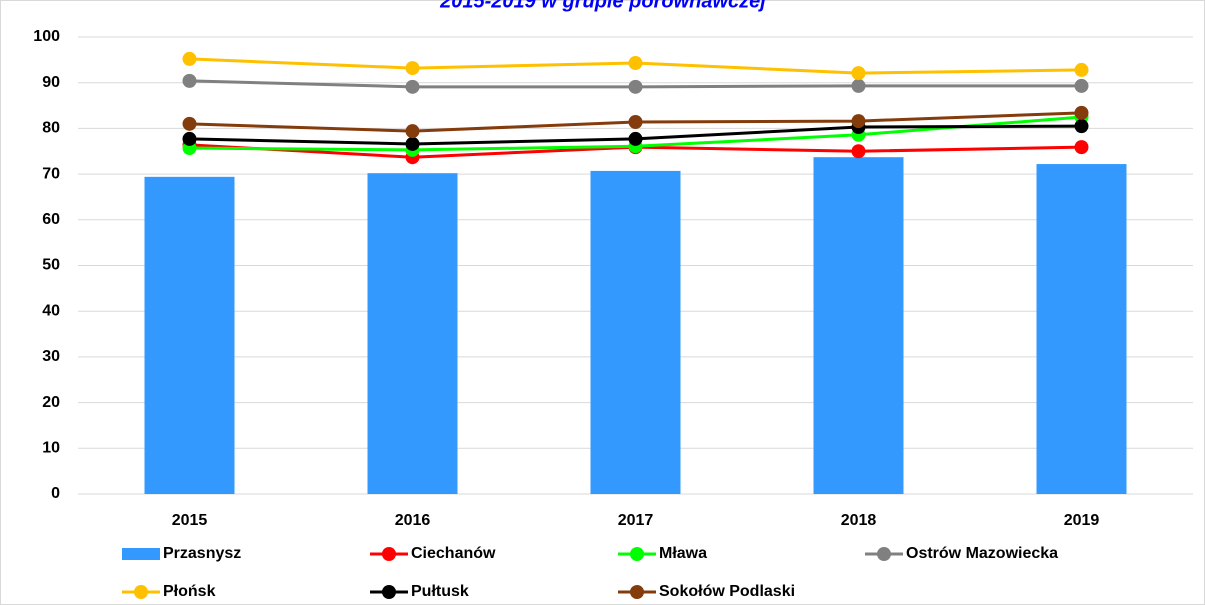 The height and width of the screenshot is (605, 1205). What do you see at coordinates (51, 219) in the screenshot?
I see `y-tick-label: 60` at bounding box center [51, 219].